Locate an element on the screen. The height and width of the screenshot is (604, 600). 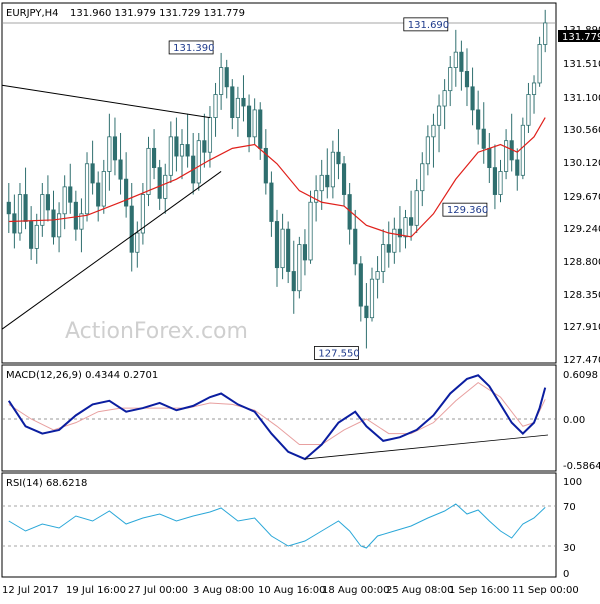
x-axis-label: 12 Jul 2017 is located at coordinates (30, 590).